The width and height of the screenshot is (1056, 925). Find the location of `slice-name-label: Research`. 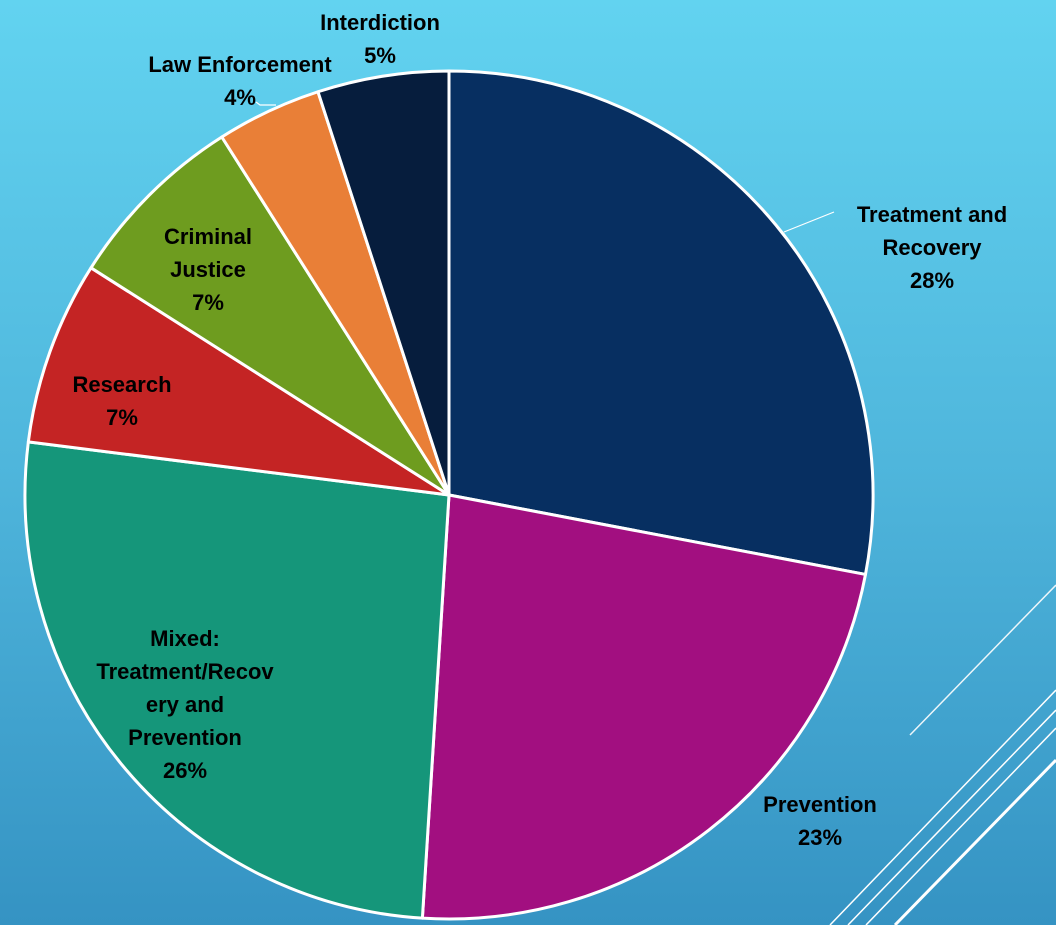

slice-name-label: Research is located at coordinates (121, 384).